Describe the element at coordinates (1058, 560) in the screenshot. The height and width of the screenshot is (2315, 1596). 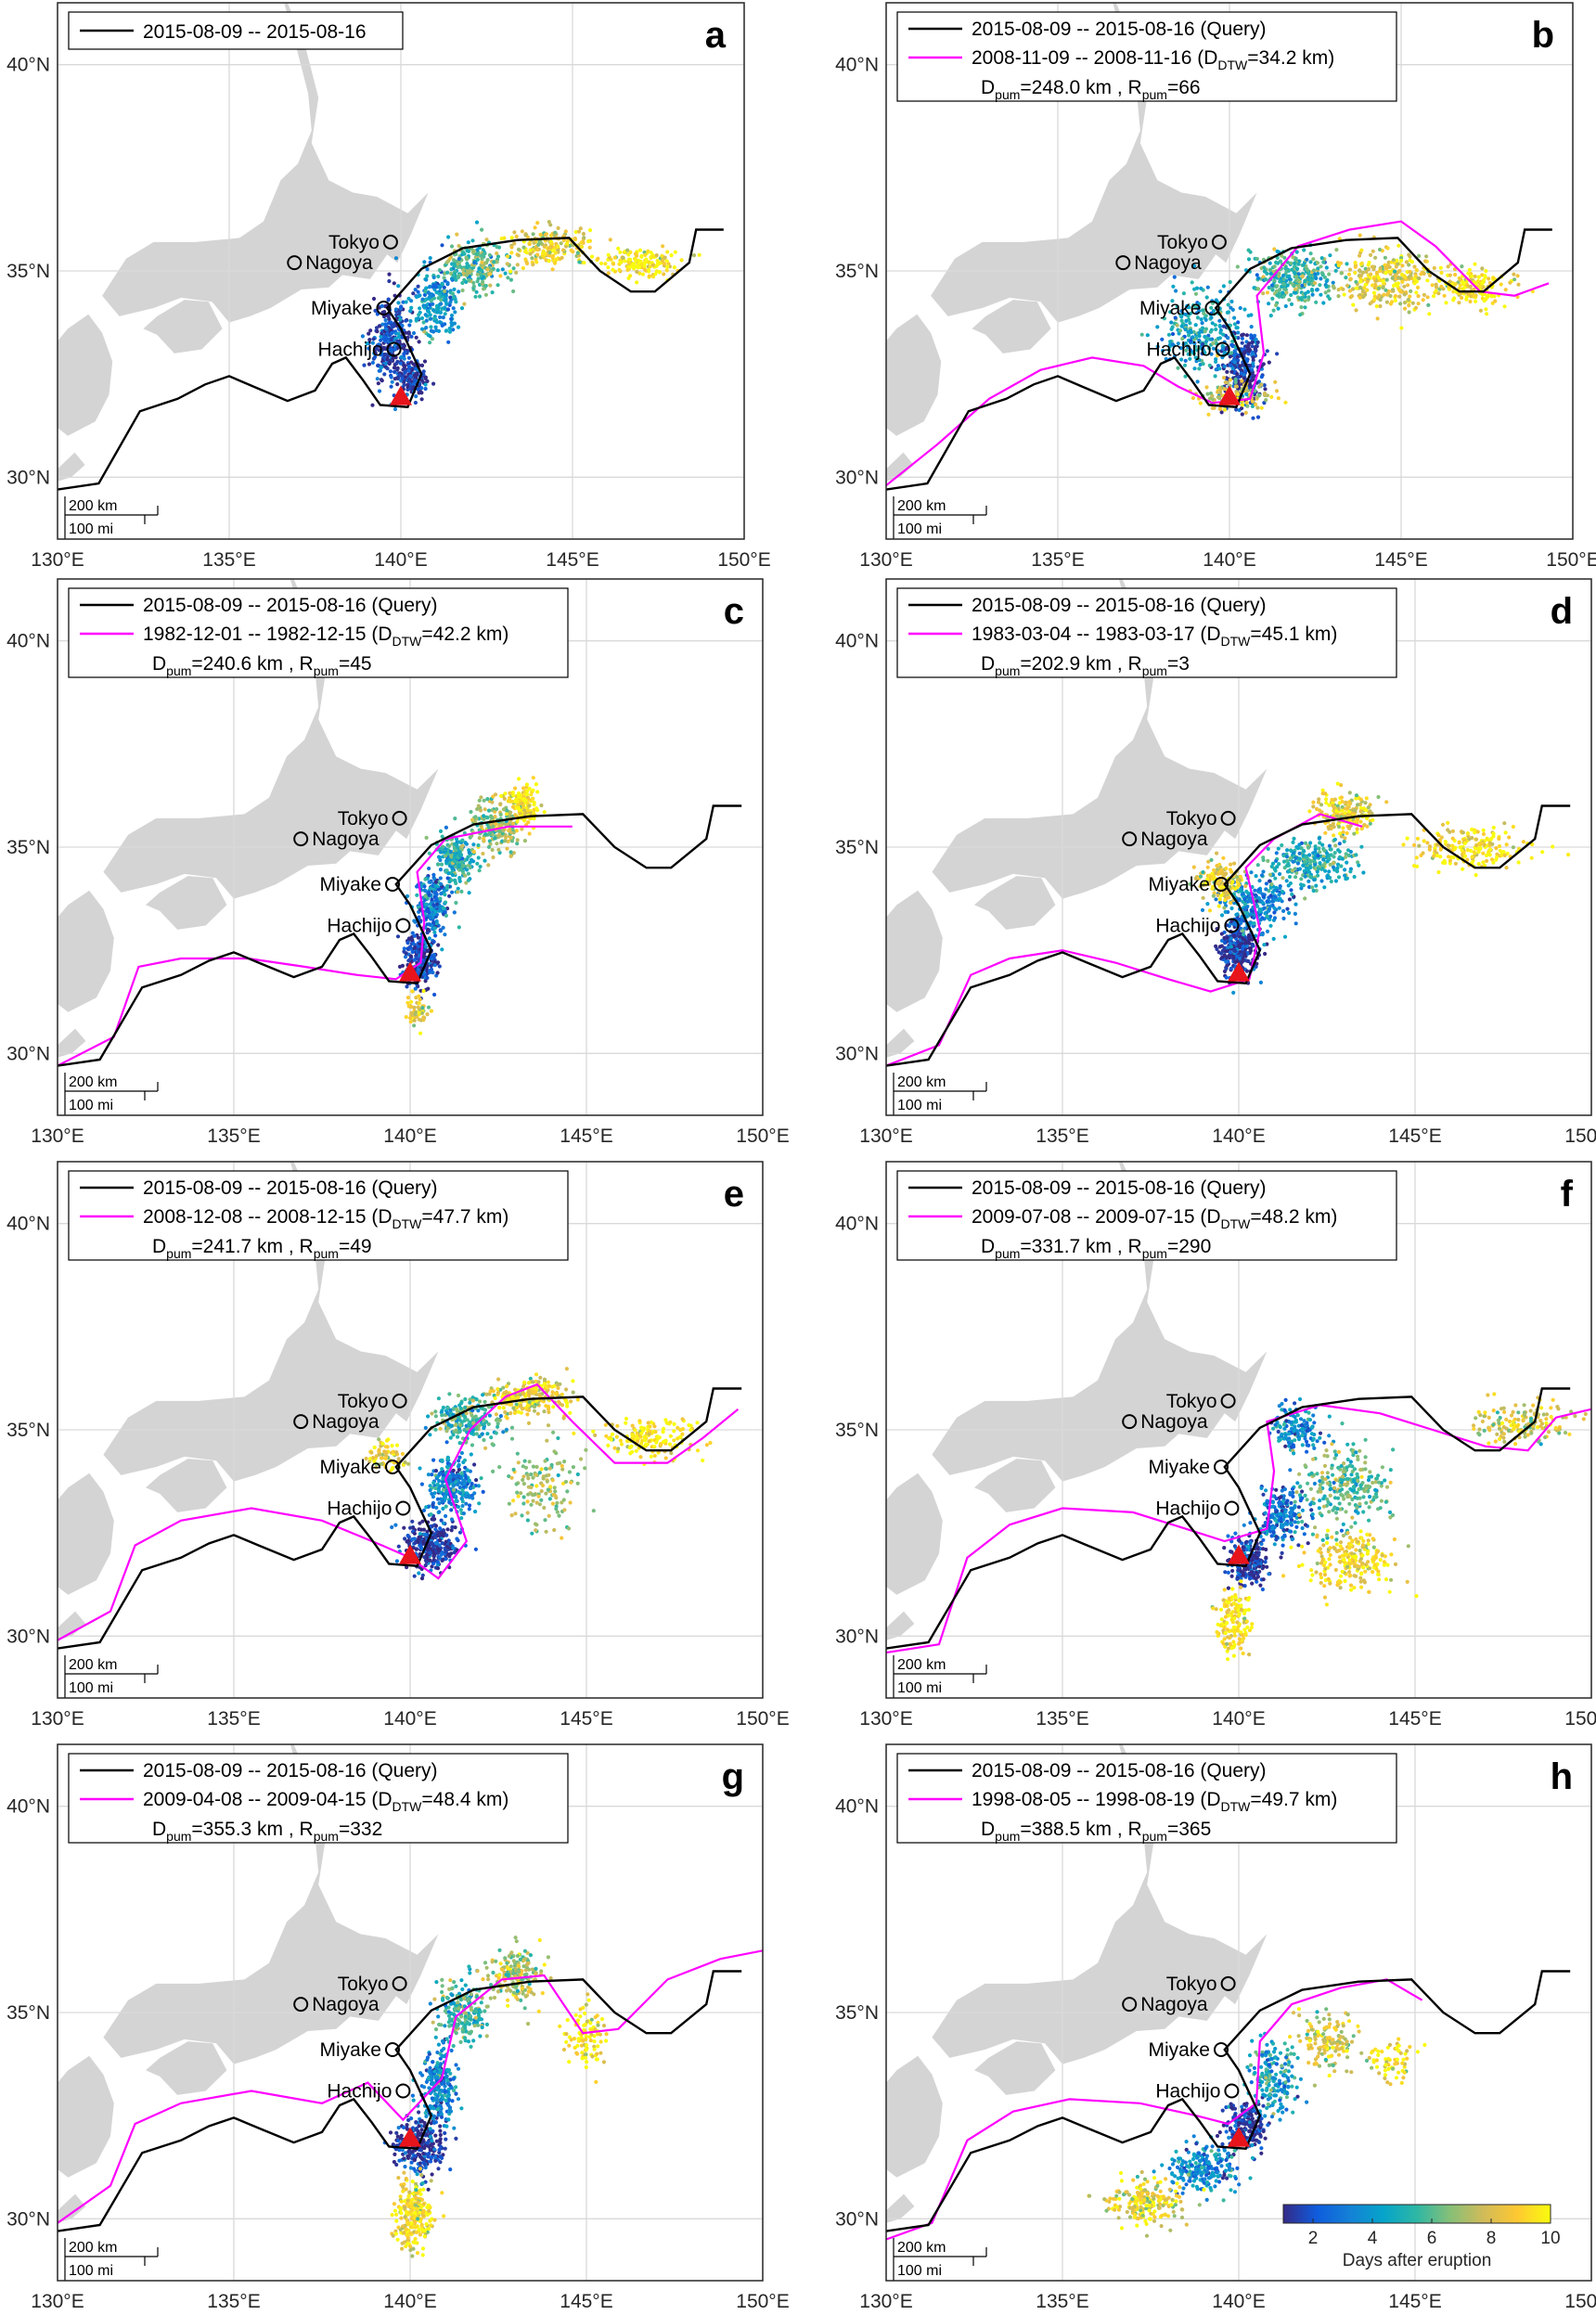
I see `x-tick-label: 135°E` at that location.